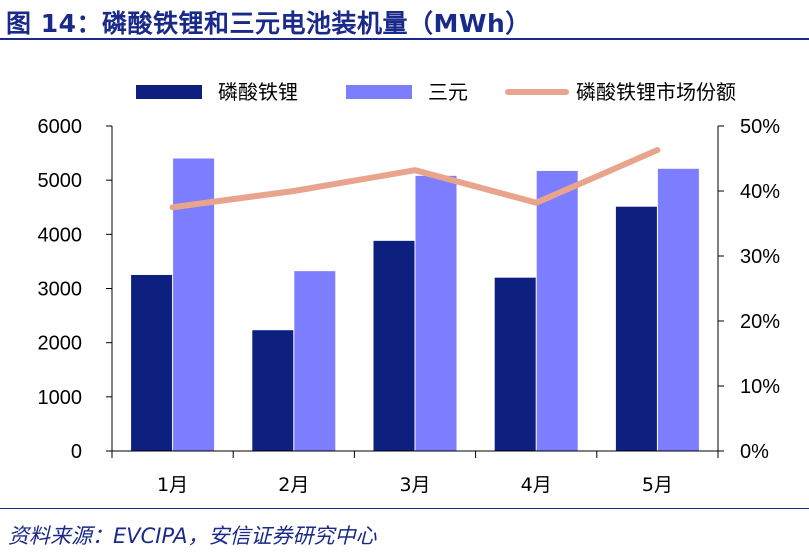  Describe the element at coordinates (404, 39) in the screenshot. I see `title-divider` at that location.